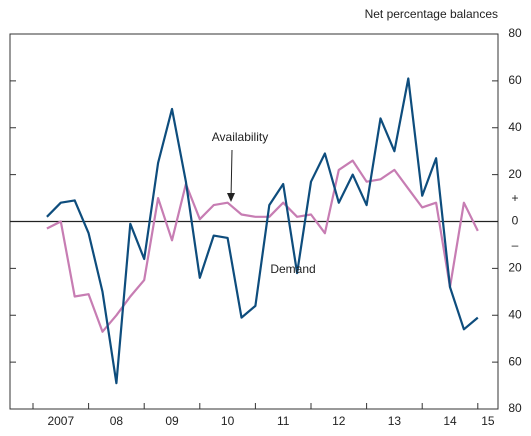 This screenshot has width=531, height=436. What do you see at coordinates (395, 421) in the screenshot?
I see `x-tick-label: 13` at bounding box center [395, 421].